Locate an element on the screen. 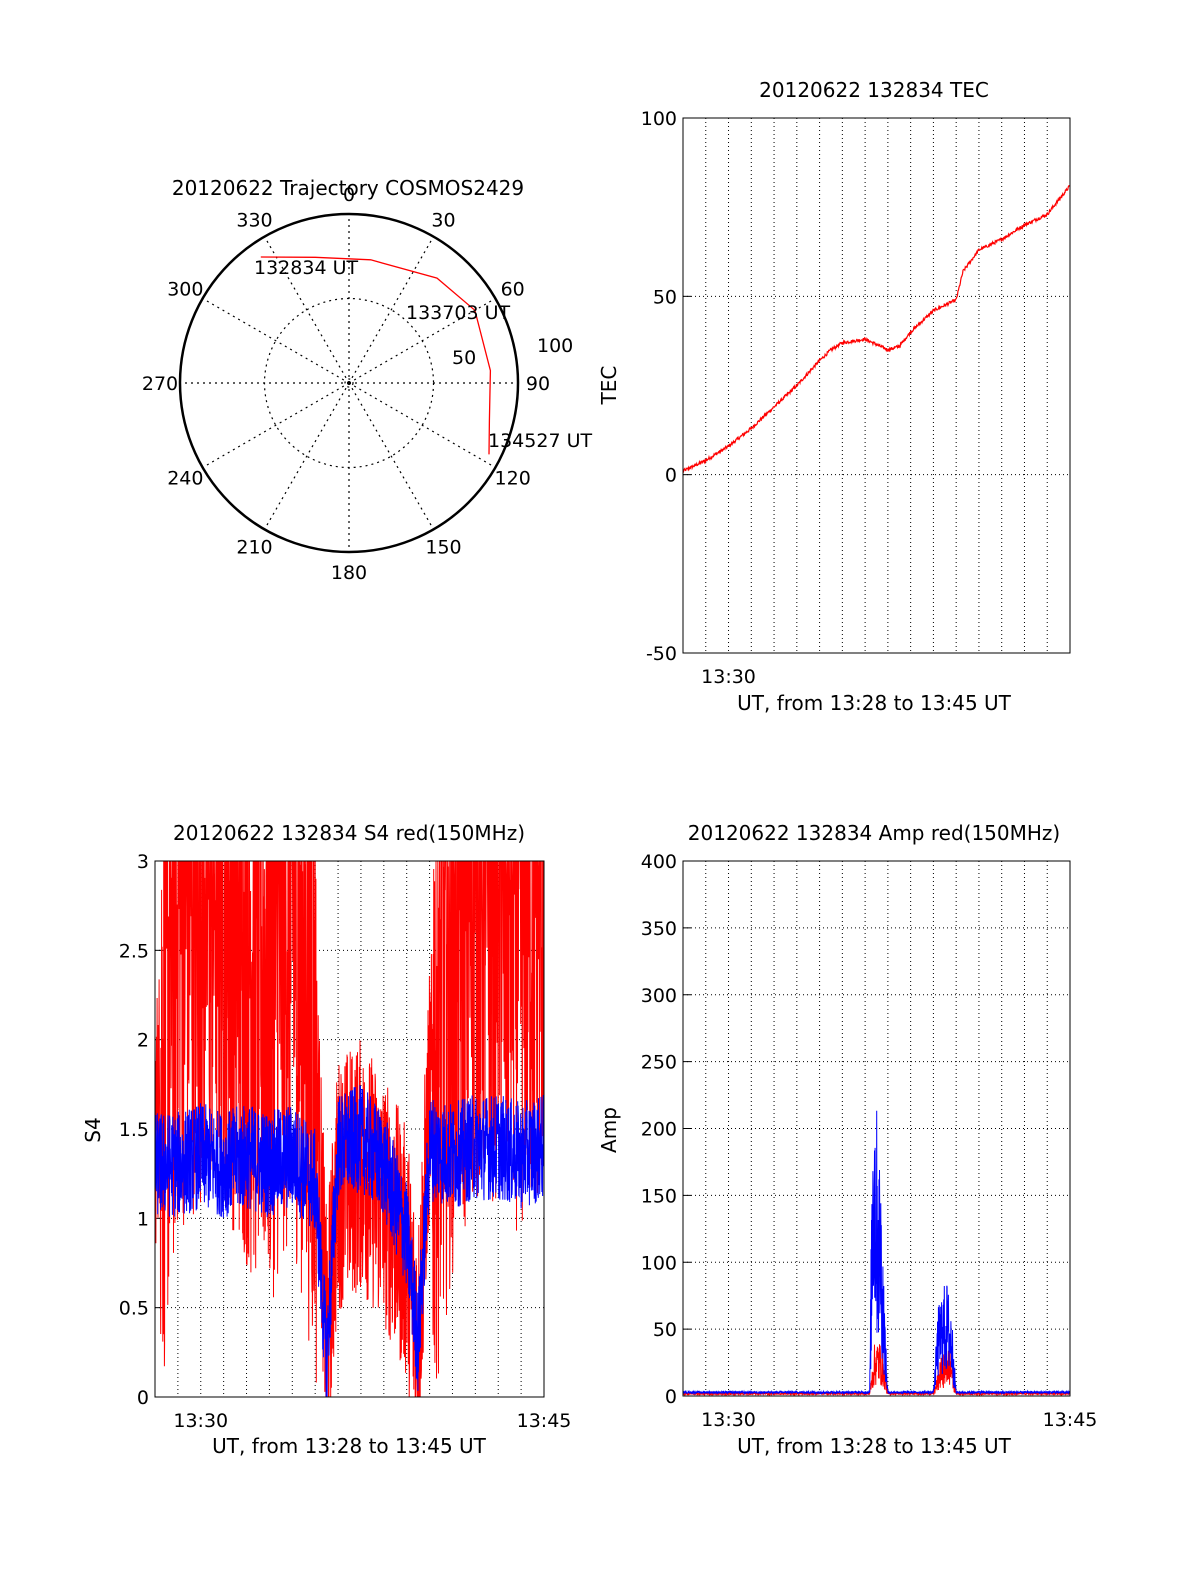 The width and height of the screenshot is (1200, 1575). amp-ylabel: Amp is located at coordinates (609, 1130).